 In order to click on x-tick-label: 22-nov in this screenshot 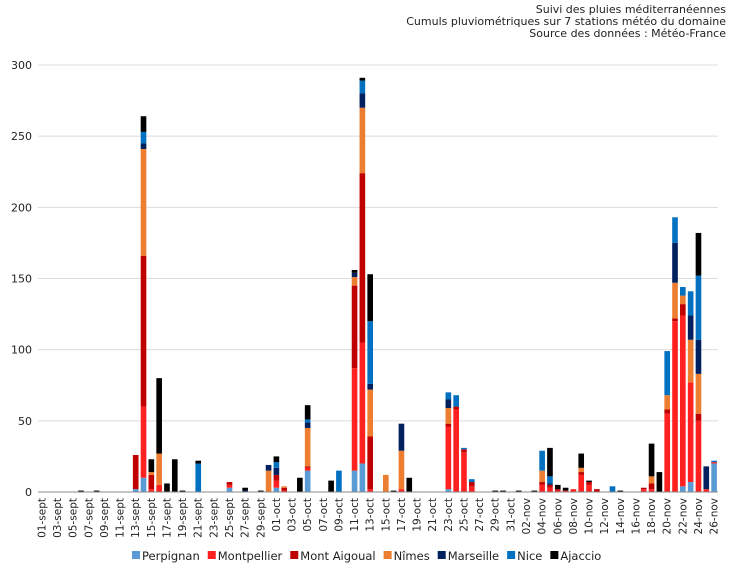, I will do `click(683, 516)`.